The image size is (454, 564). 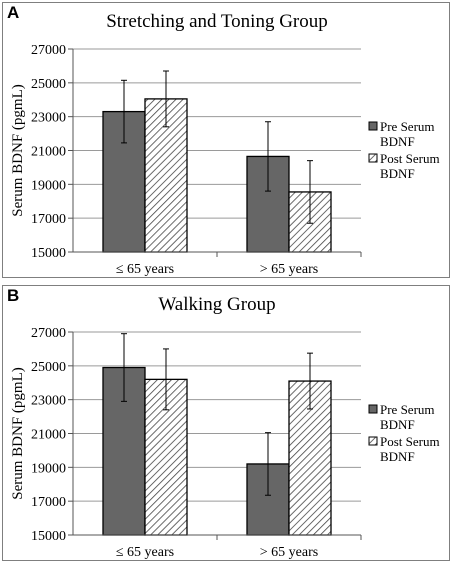 I want to click on panel-letter: B, so click(x=13, y=295).